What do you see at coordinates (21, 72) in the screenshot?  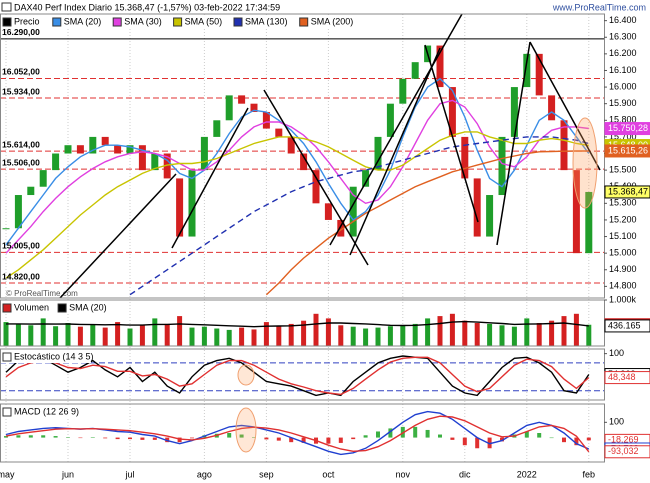 I see `level-label: 16.052,00` at bounding box center [21, 72].